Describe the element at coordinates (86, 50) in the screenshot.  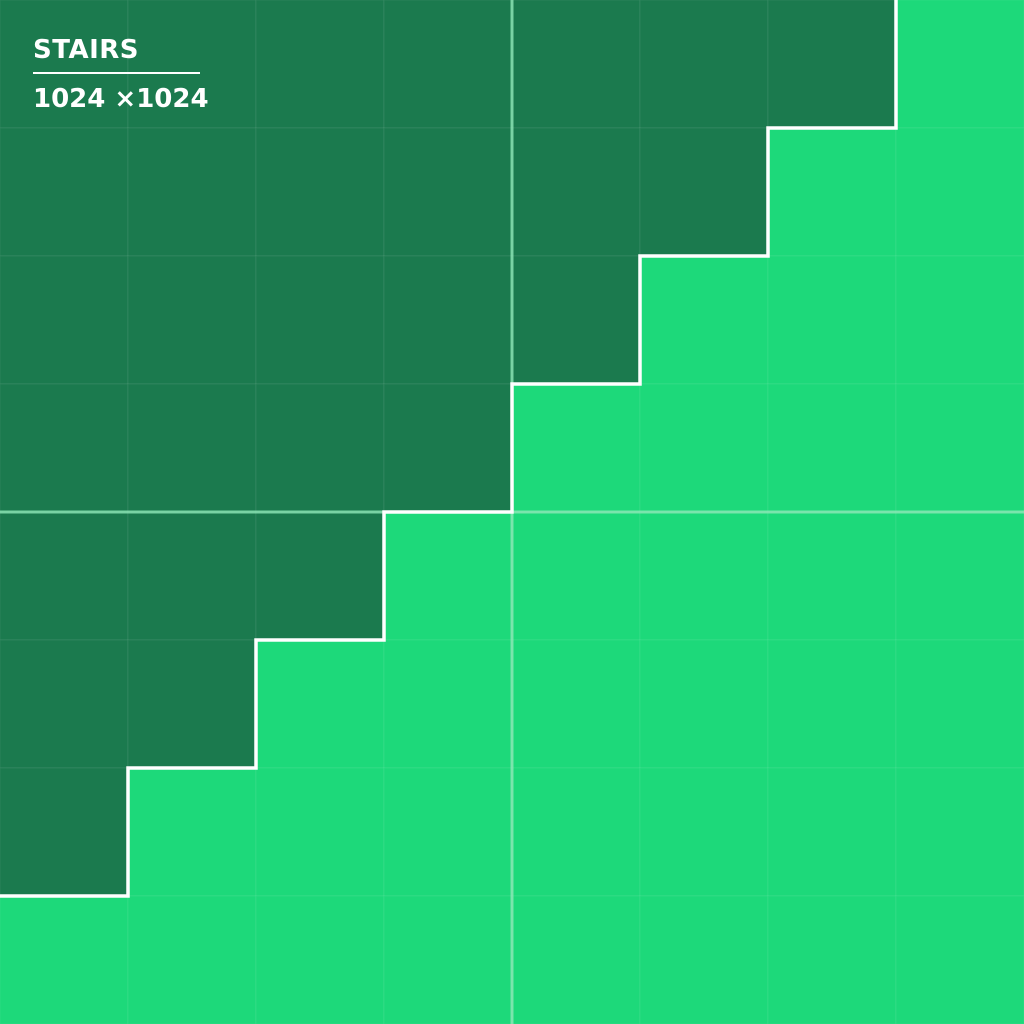
I see `title: STAIRS` at that location.